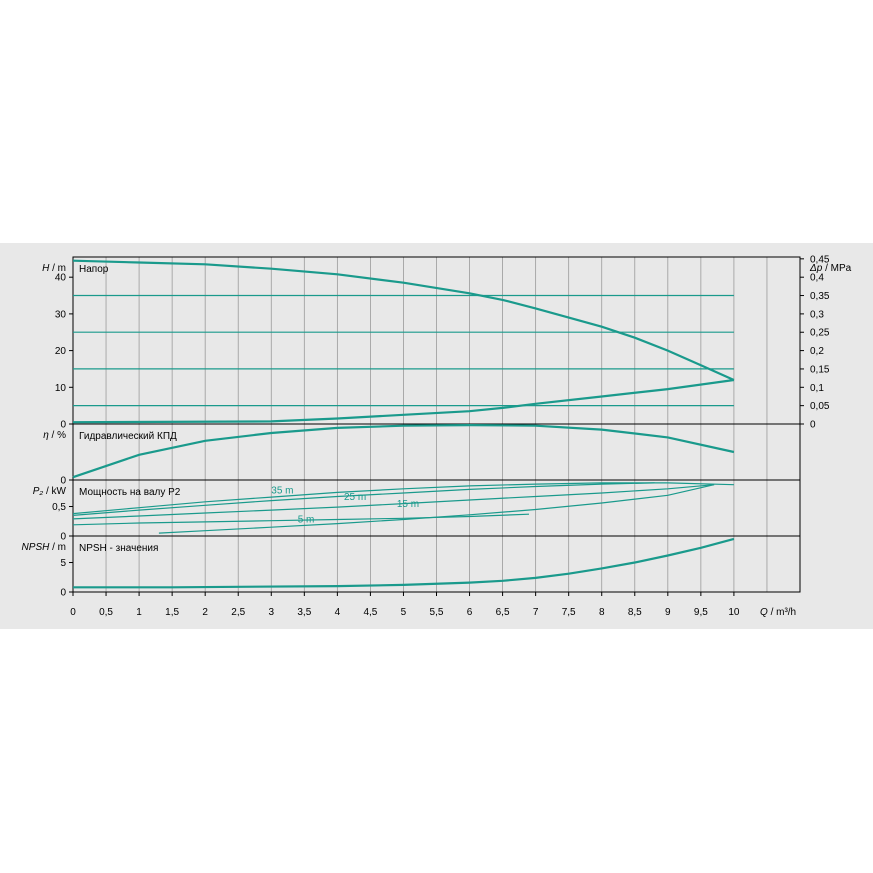 The image size is (873, 873). What do you see at coordinates (238, 612) in the screenshot?
I see `x-tick-label: 2,5` at bounding box center [238, 612].